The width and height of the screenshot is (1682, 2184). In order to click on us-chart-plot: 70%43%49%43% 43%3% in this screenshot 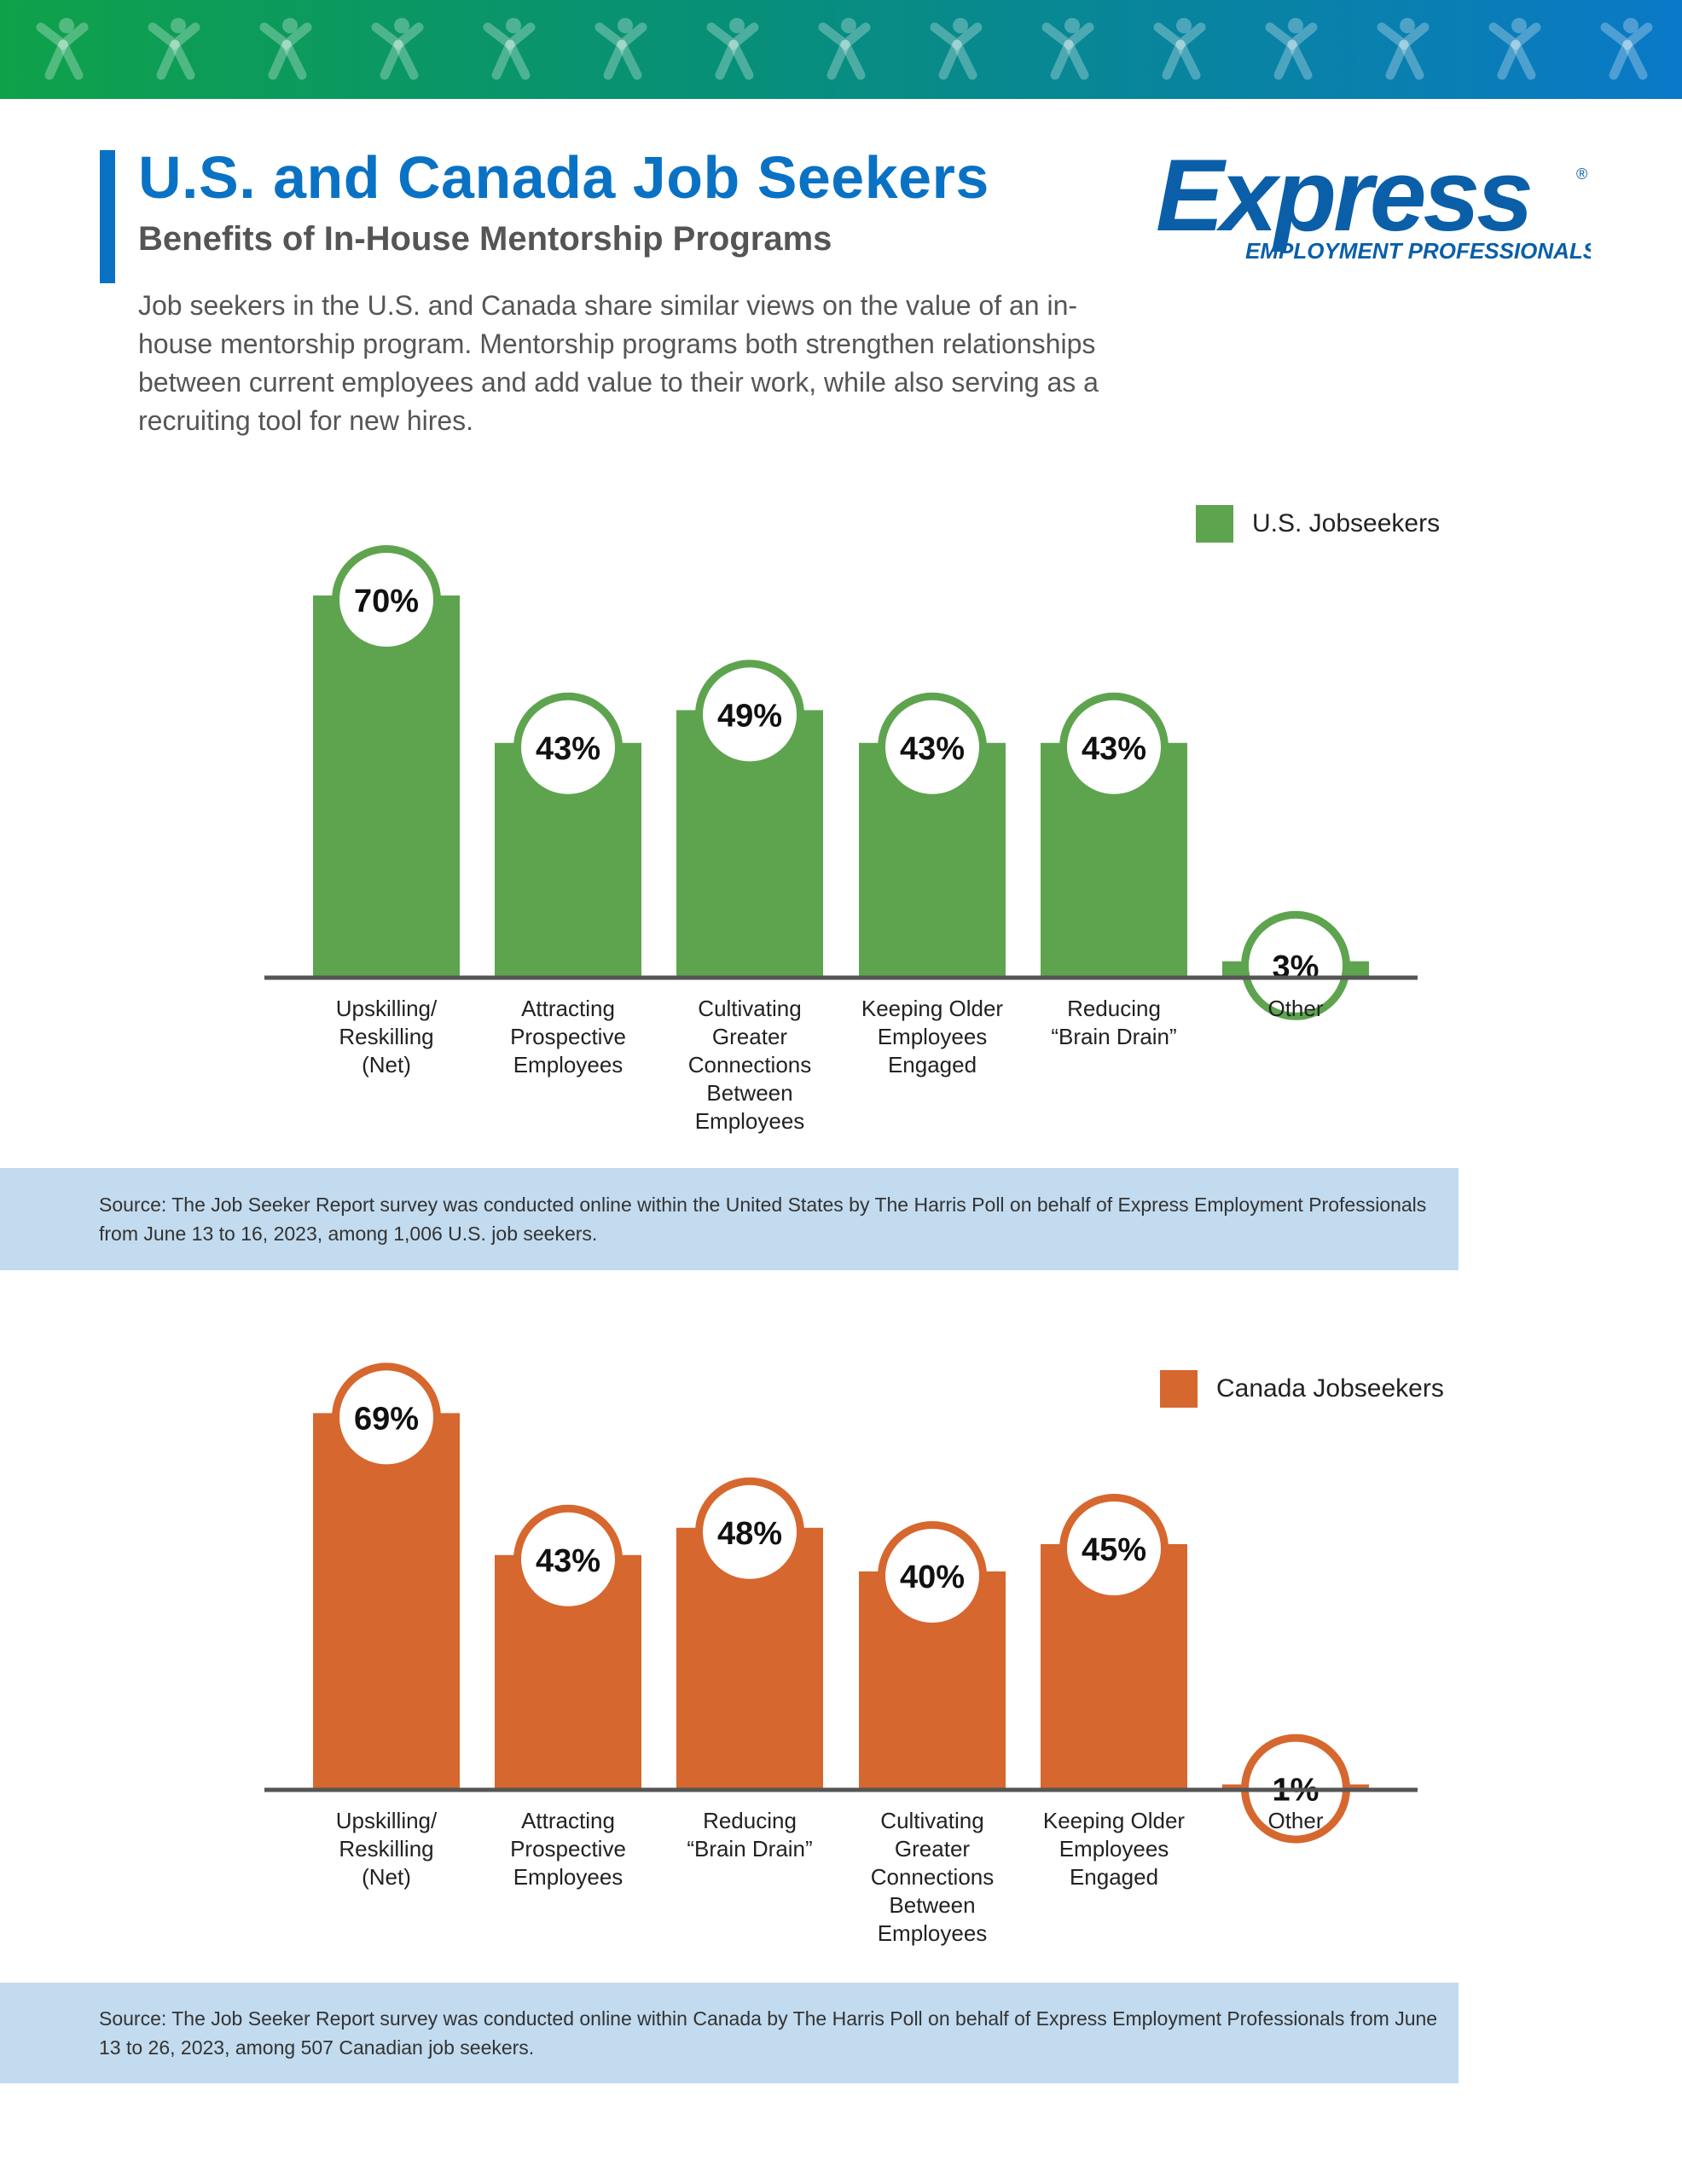, I will do `click(841, 782)`.